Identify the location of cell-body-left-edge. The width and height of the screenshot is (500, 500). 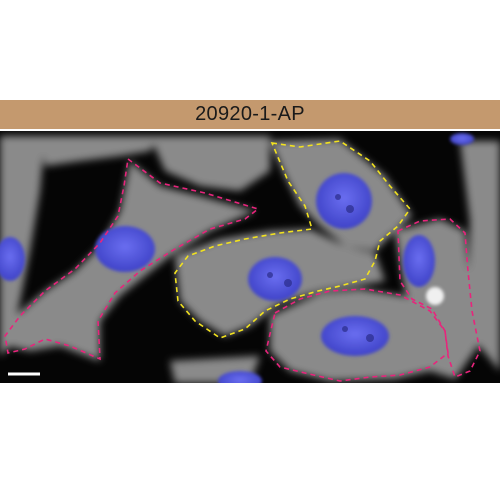
(22, 246).